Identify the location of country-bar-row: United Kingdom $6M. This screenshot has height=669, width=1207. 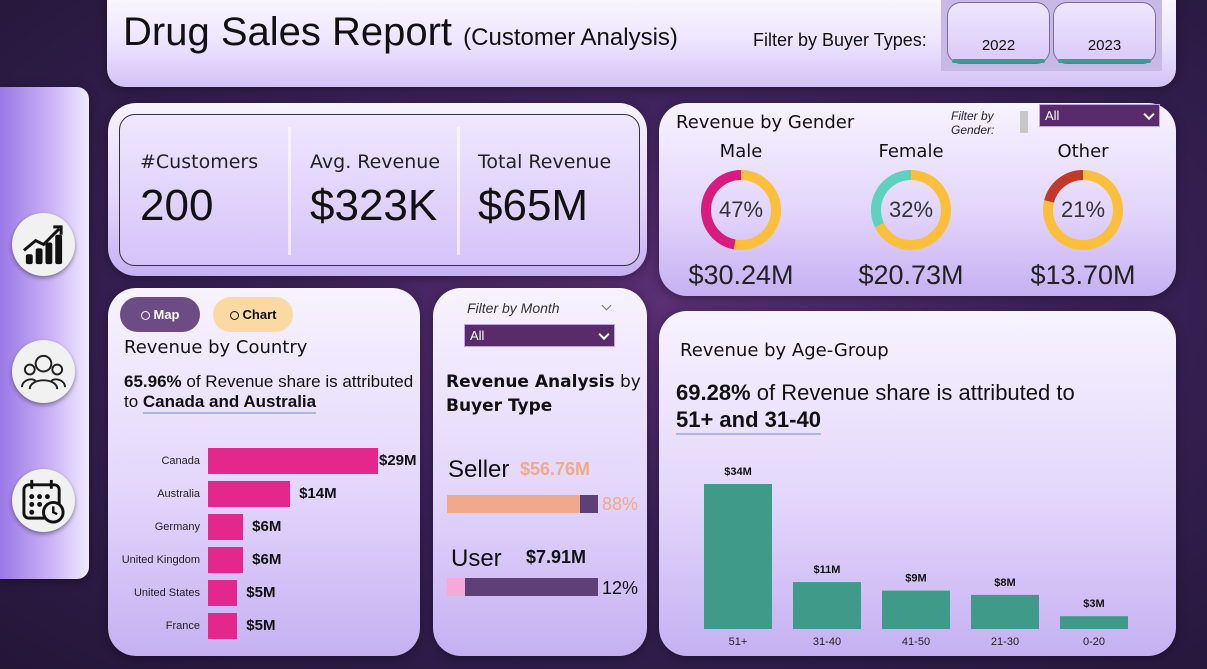
(264, 560).